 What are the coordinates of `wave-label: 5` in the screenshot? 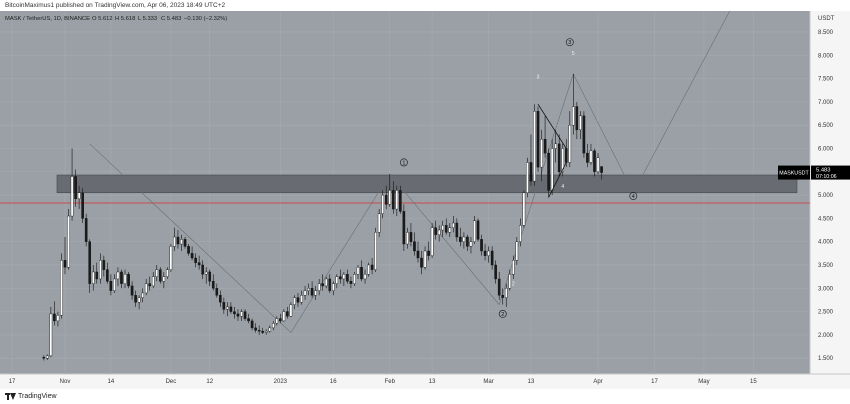 It's located at (573, 54).